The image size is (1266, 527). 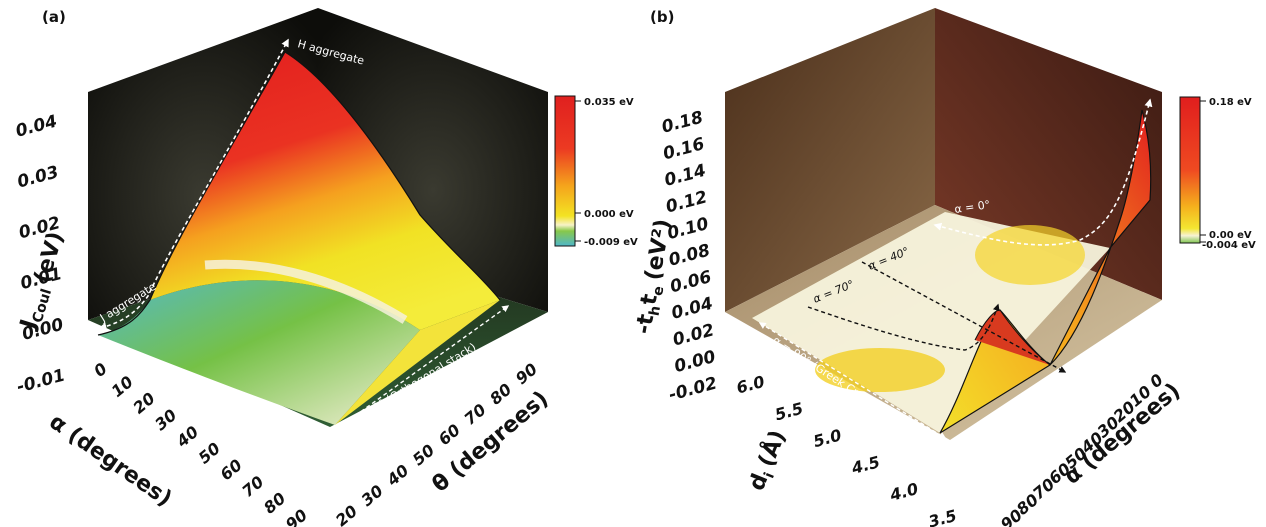 I want to click on panel-b-x-tick-3.5: 3.5, so click(x=942, y=516).